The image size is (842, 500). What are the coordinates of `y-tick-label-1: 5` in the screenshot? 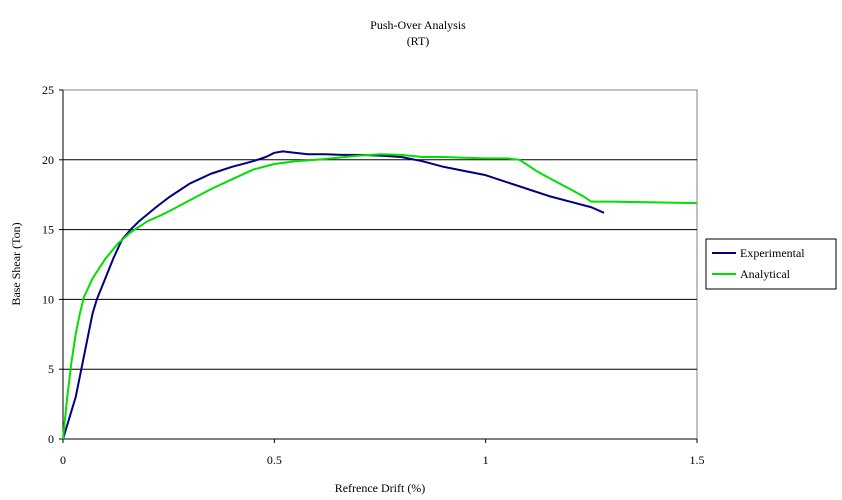 It's located at (51, 369).